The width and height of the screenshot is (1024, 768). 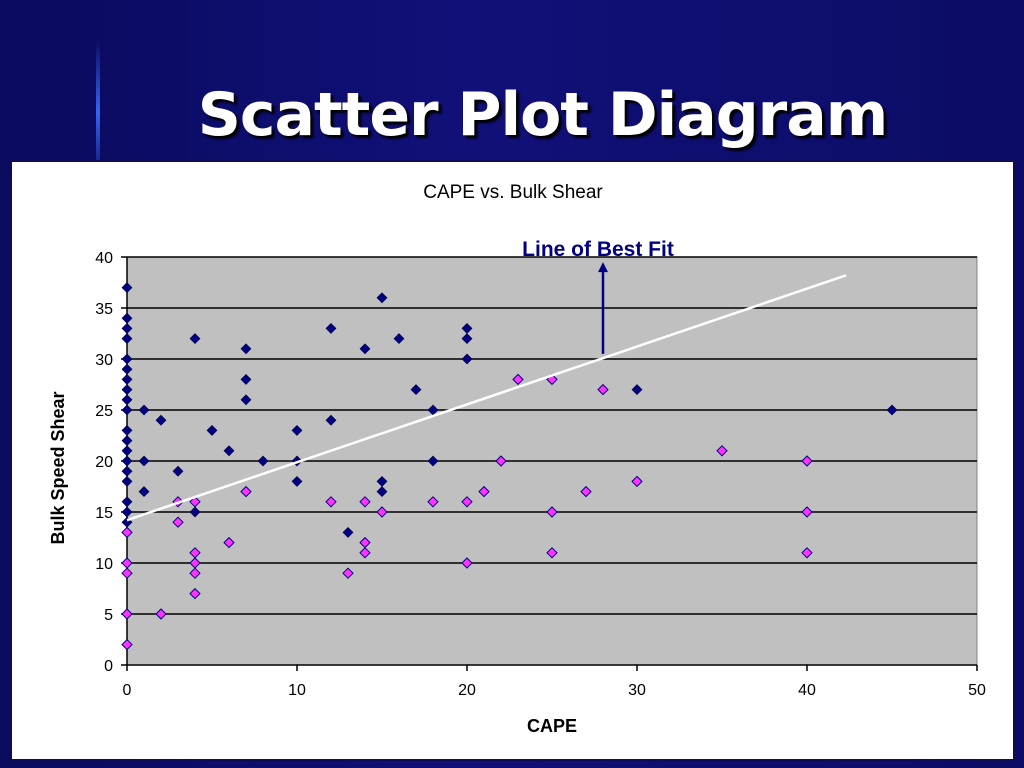 What do you see at coordinates (127, 690) in the screenshot?
I see `x-tick-label-0: 0` at bounding box center [127, 690].